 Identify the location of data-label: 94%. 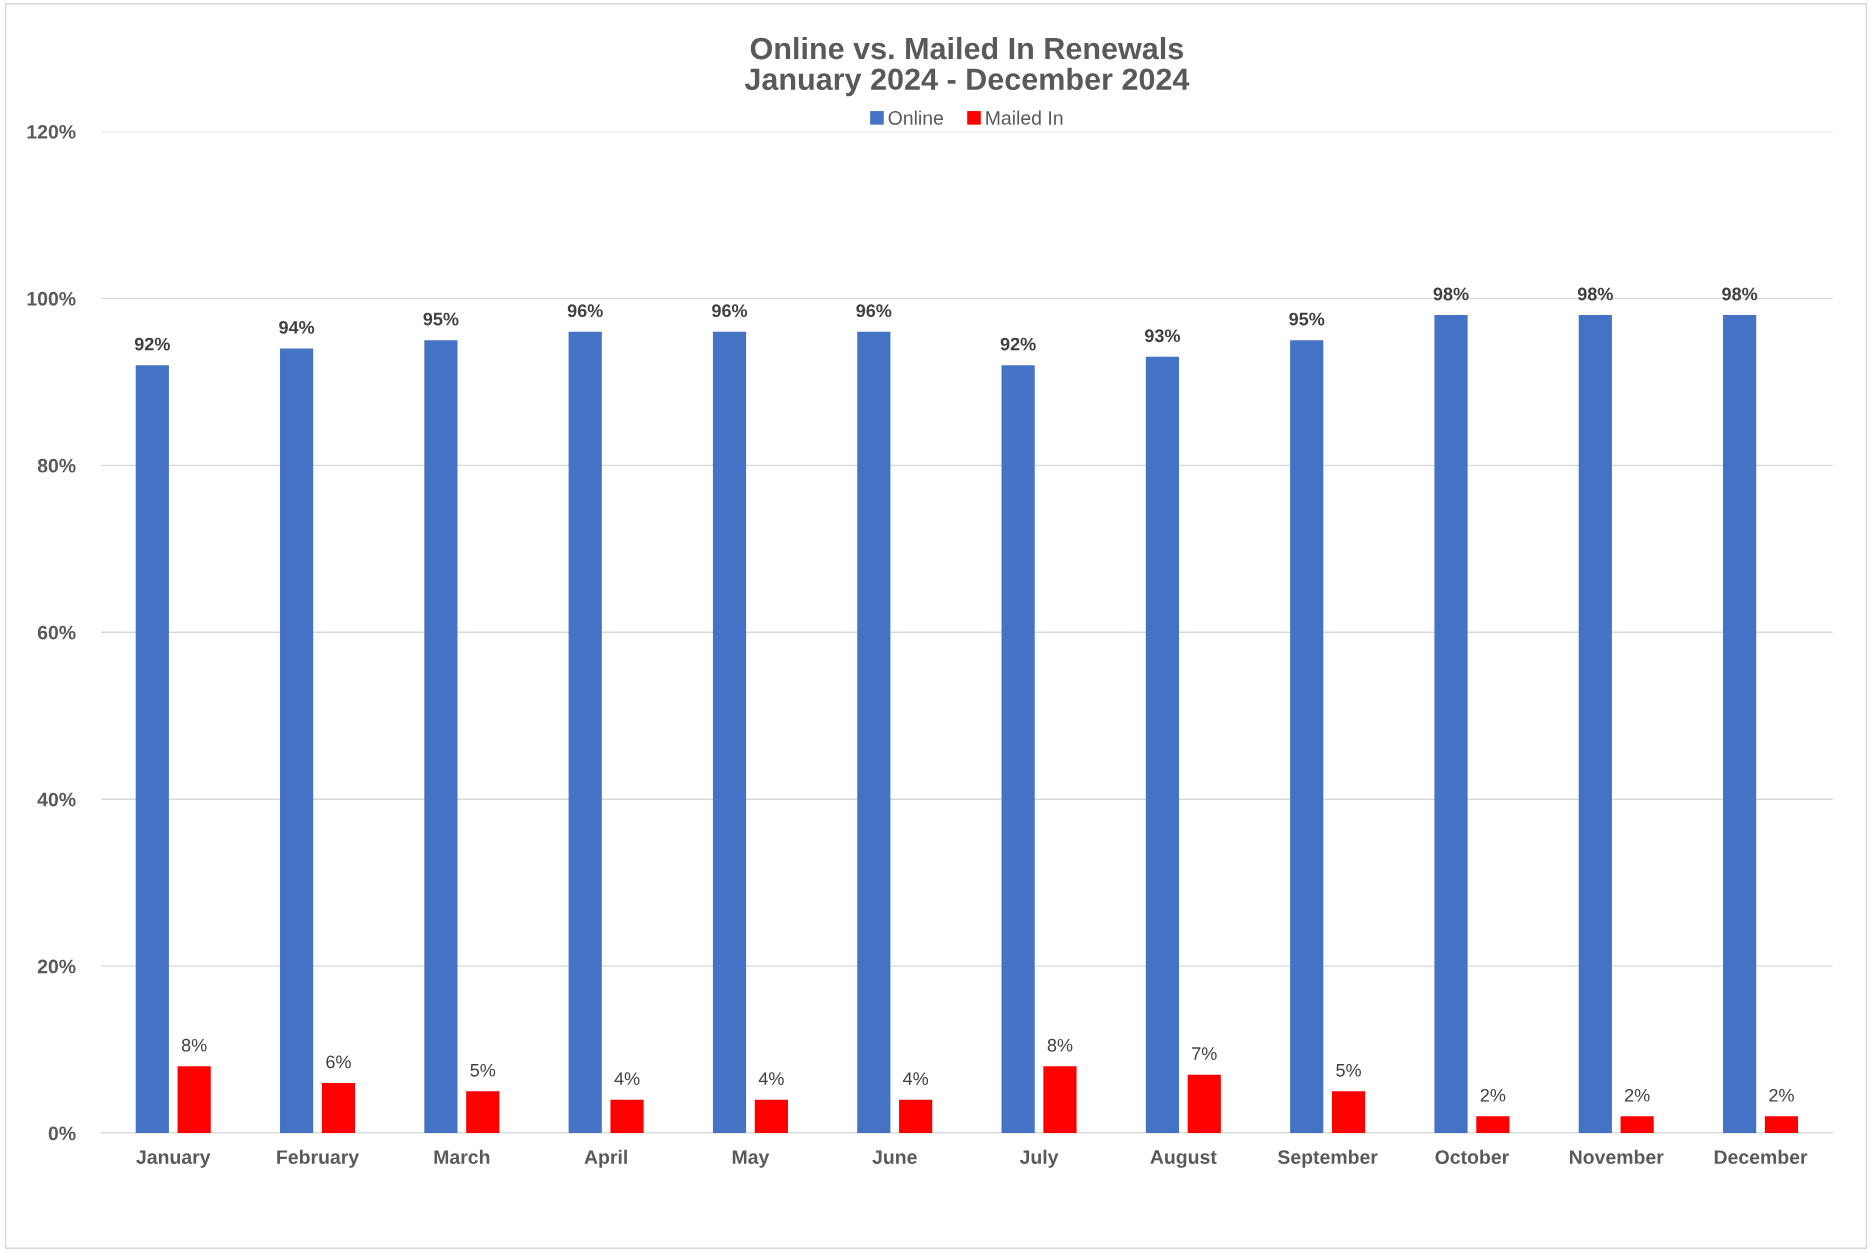
(297, 327).